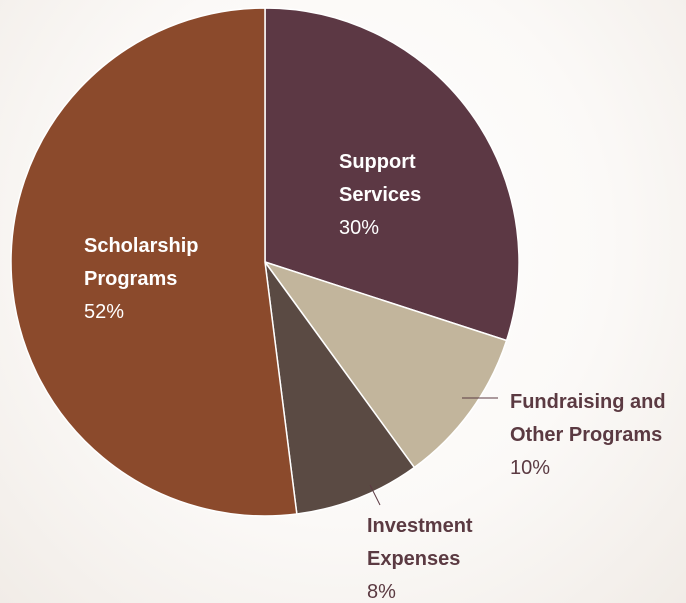 This screenshot has height=603, width=686. Describe the element at coordinates (413, 559) in the screenshot. I see `slice-name-label: Expenses` at that location.